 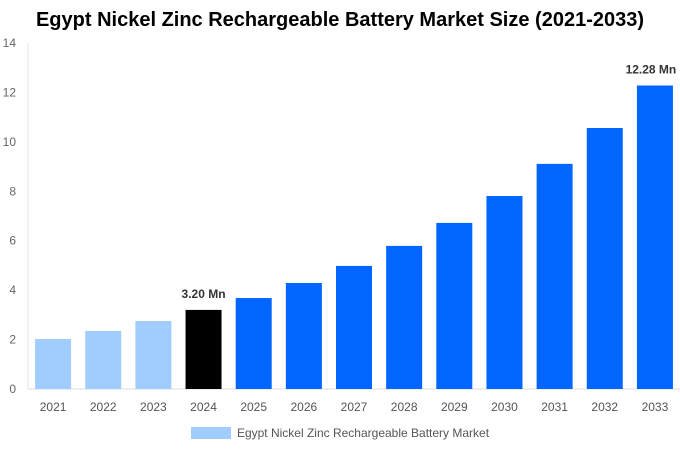 I want to click on y-tick-label: 0, so click(x=12, y=389).